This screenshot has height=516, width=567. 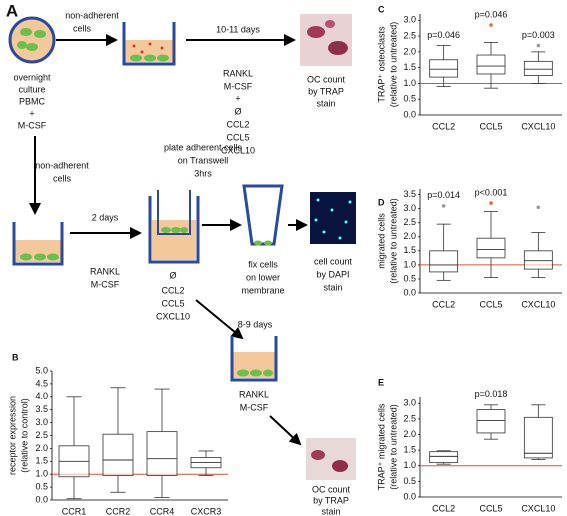 What do you see at coordinates (32, 101) in the screenshot?
I see `label: PBMC` at bounding box center [32, 101].